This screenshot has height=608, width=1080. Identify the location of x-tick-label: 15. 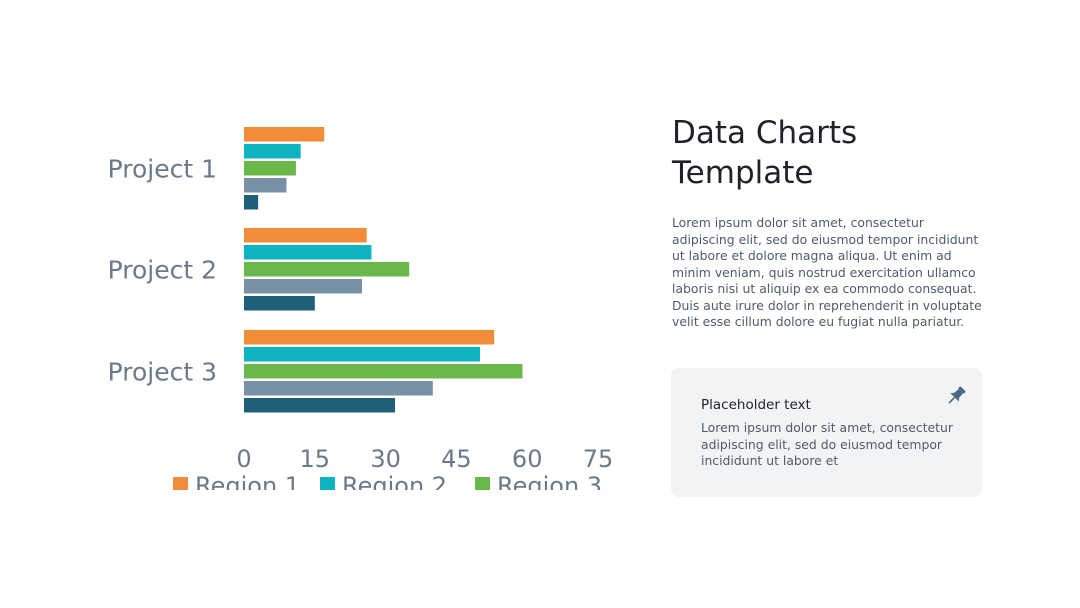
(315, 459).